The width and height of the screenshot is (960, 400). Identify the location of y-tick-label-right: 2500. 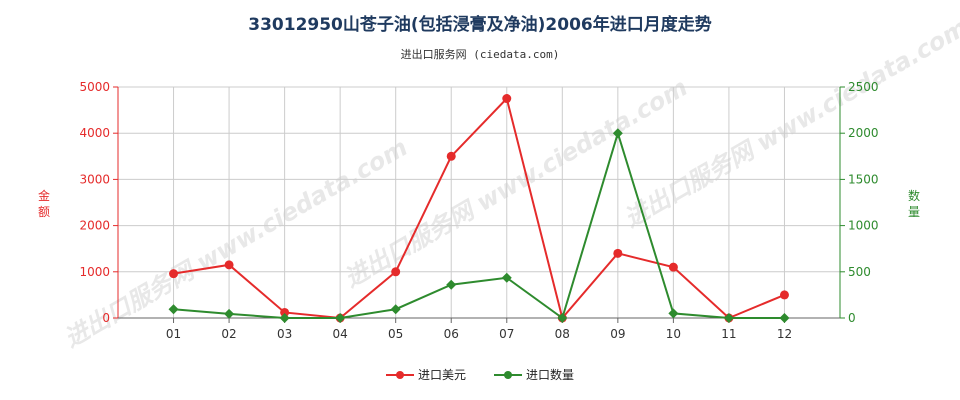
(863, 87).